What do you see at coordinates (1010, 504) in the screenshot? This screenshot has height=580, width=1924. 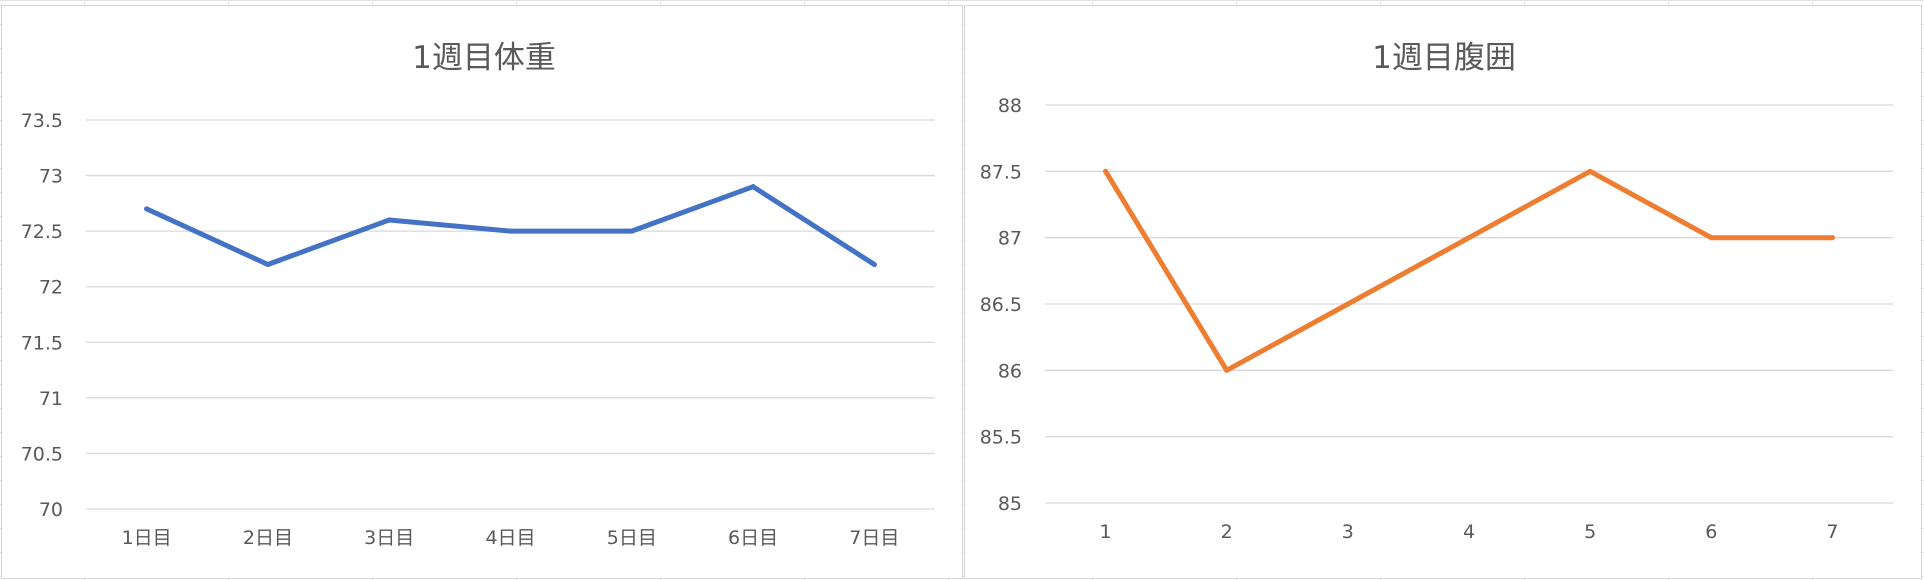 I see `y-tick-label: 85` at bounding box center [1010, 504].